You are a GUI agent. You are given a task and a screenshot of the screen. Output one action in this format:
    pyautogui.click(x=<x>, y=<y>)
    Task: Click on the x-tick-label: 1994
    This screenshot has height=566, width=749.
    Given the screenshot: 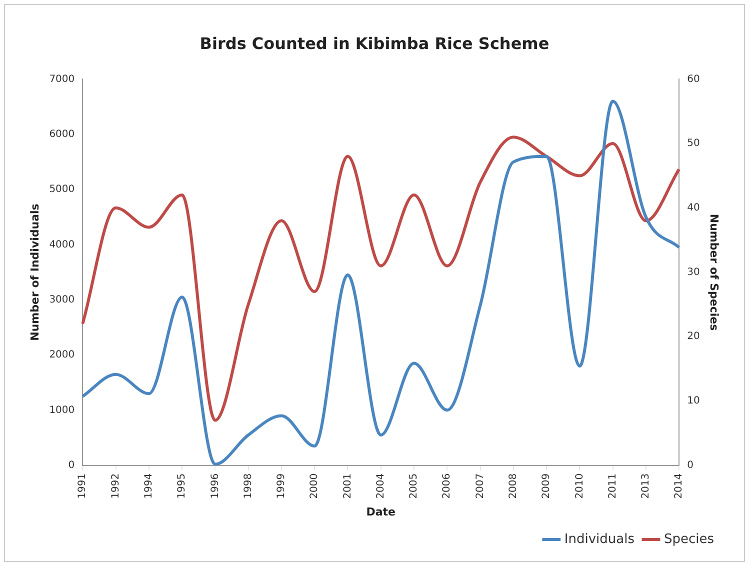 What is the action you would take?
    pyautogui.click(x=149, y=486)
    